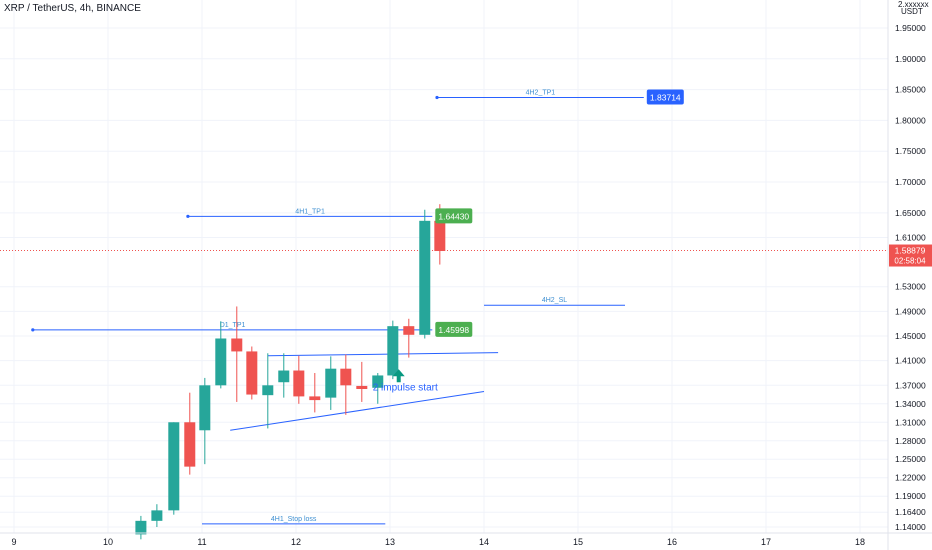 The image size is (932, 550). Describe the element at coordinates (910, 441) in the screenshot. I see `price-tick-label: 1.28000` at that location.